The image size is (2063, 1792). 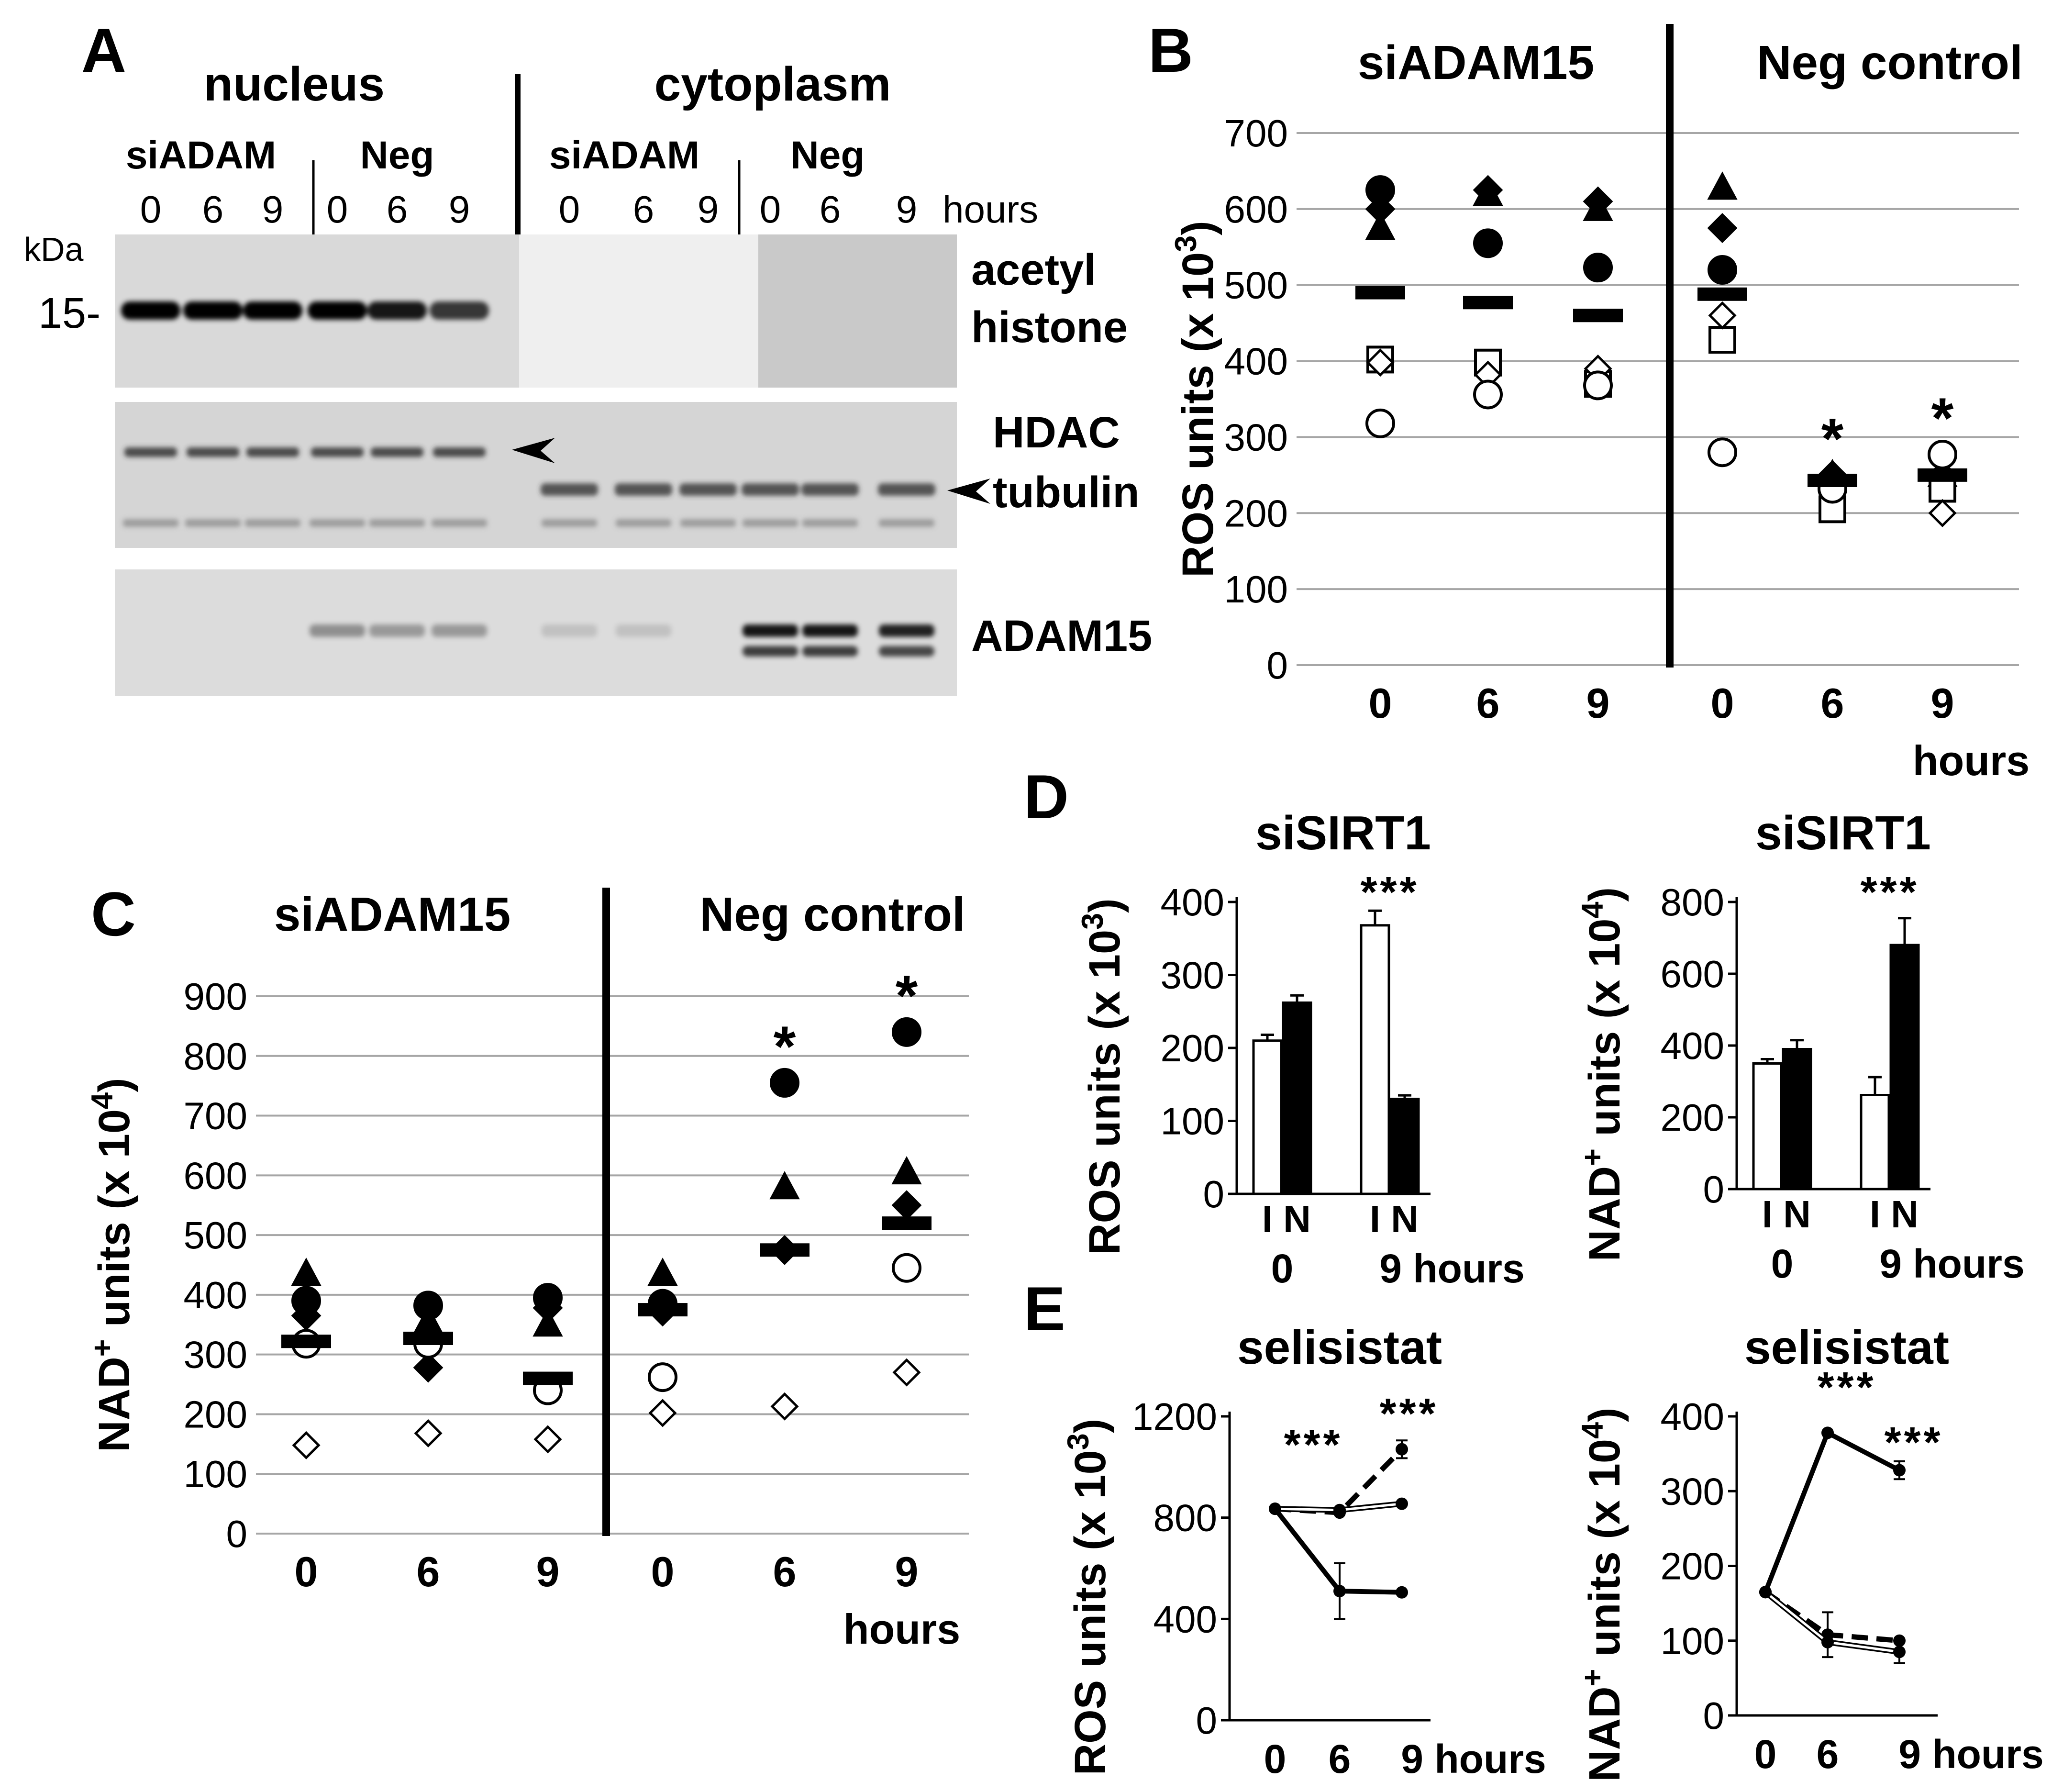 What do you see at coordinates (1089, 1597) in the screenshot?
I see `y-axis-label: ROS units (x 103)` at bounding box center [1089, 1597].